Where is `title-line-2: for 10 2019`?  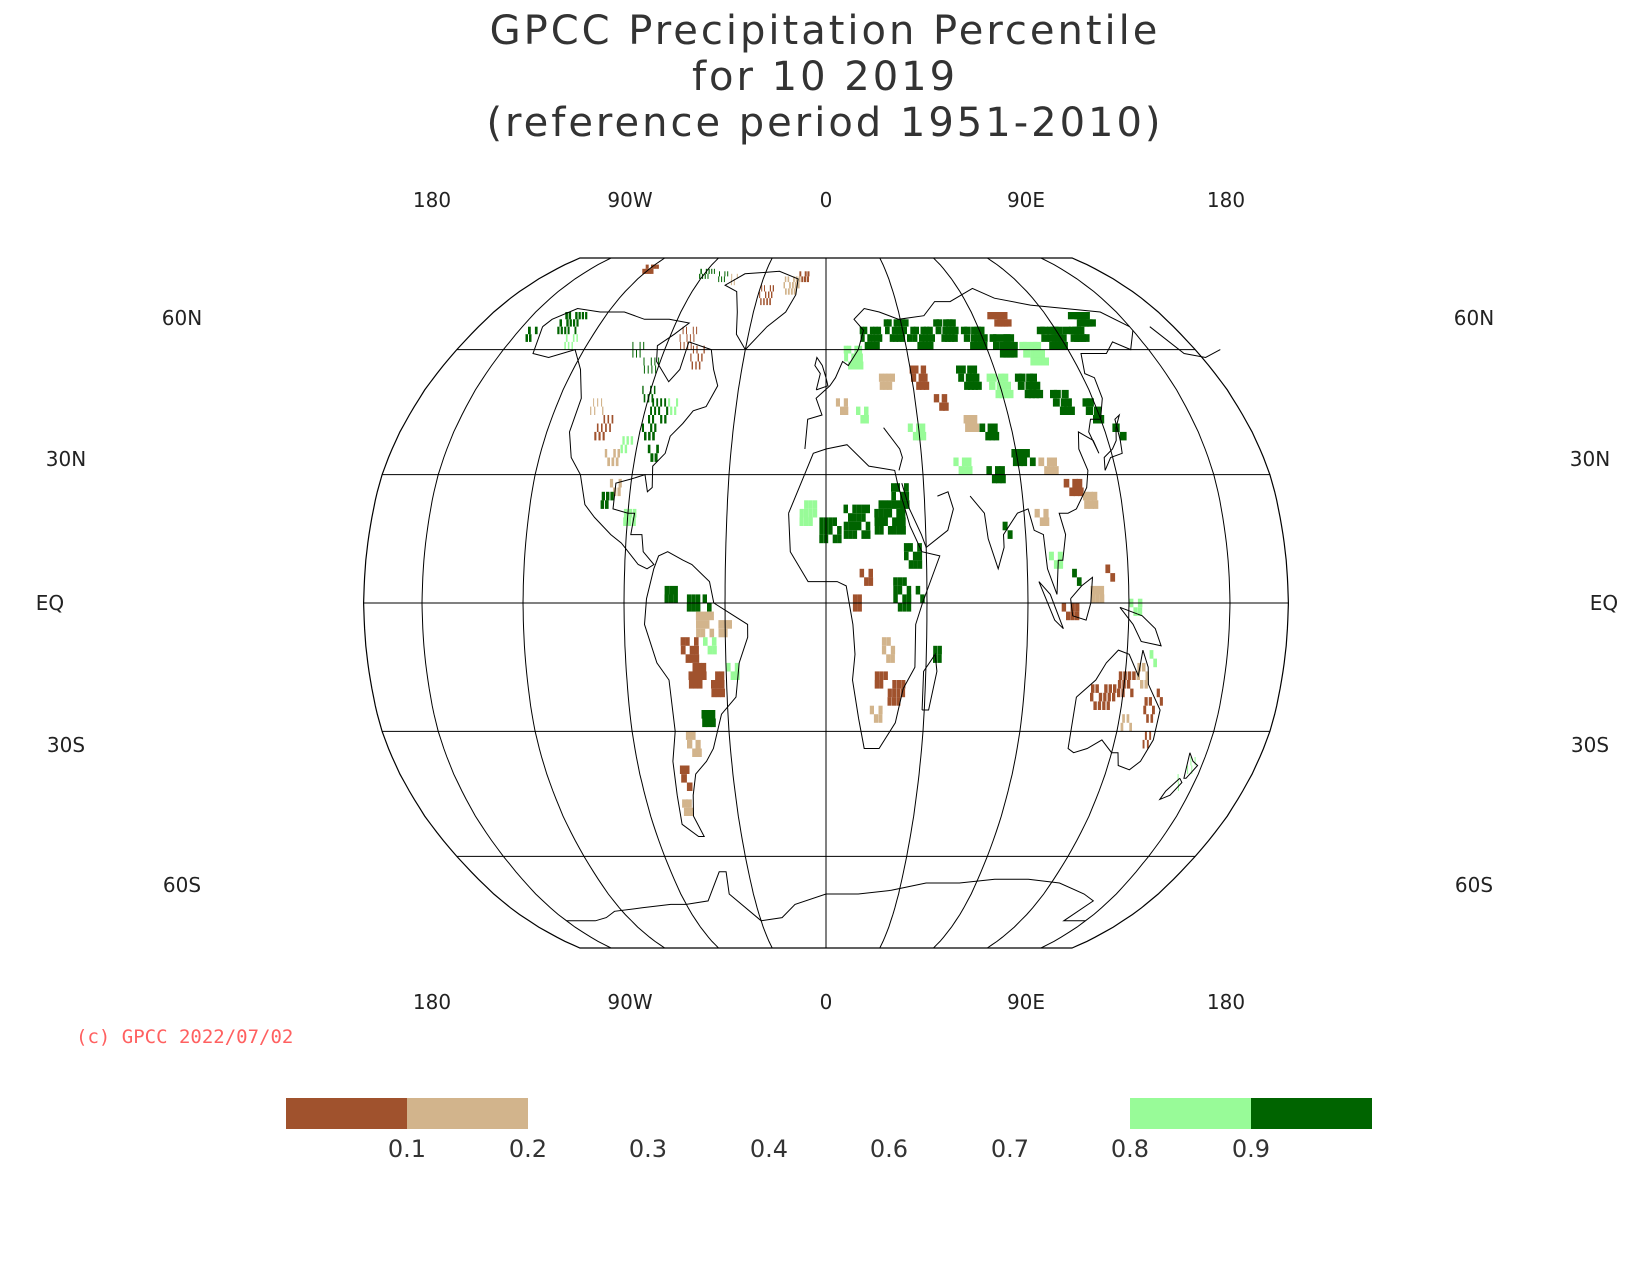 title-line-2: for 10 2019 is located at coordinates (825, 77).